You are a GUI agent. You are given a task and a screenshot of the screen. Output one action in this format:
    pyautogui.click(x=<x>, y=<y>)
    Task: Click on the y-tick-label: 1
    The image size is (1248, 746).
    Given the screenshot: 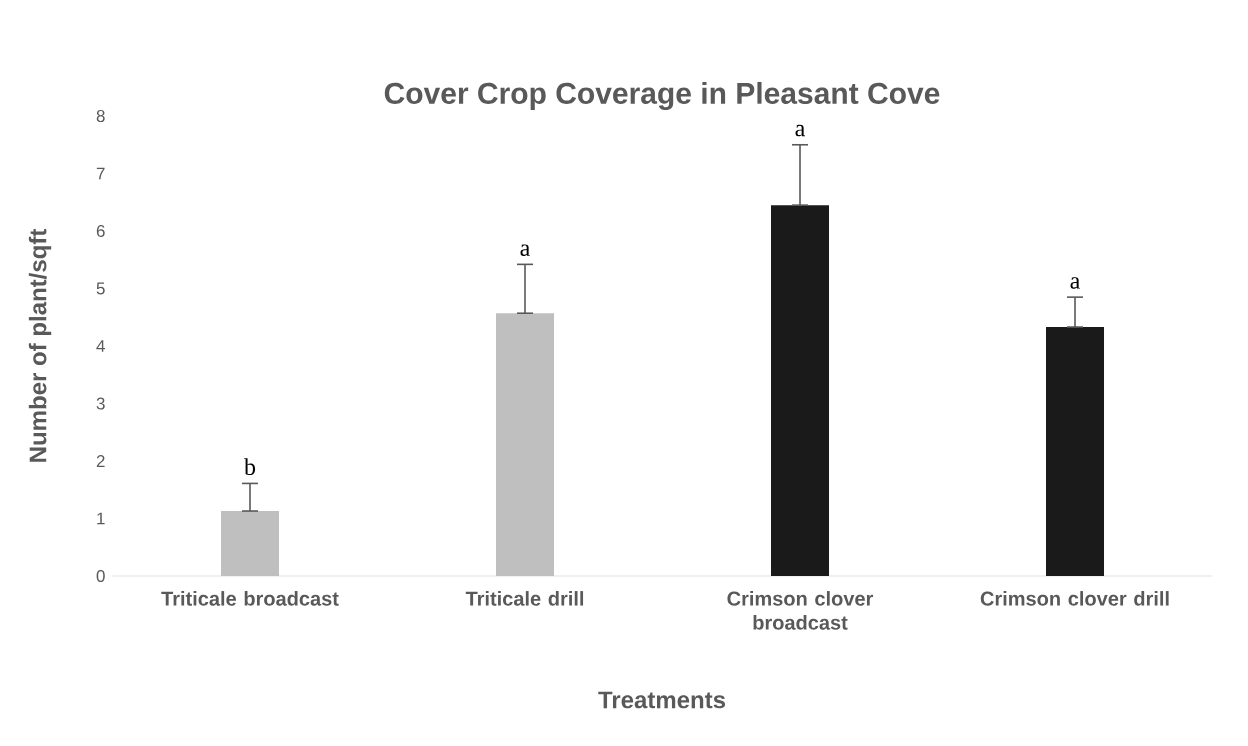 What is the action you would take?
    pyautogui.click(x=101, y=518)
    